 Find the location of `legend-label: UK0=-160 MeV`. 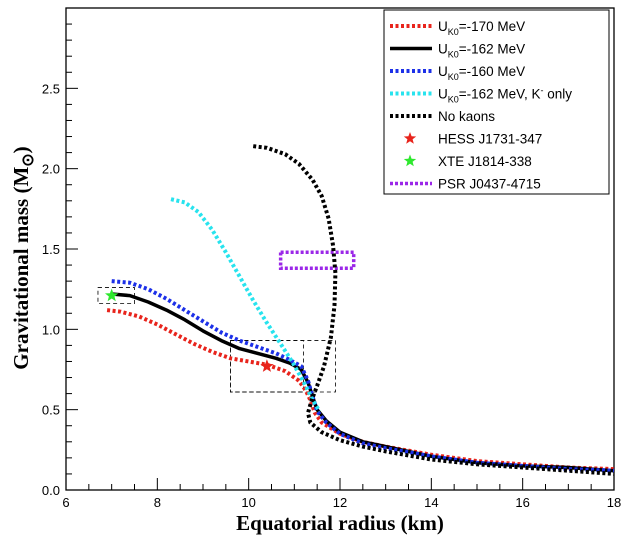

legend-label: UK0=-160 MeV is located at coordinates (481, 73).